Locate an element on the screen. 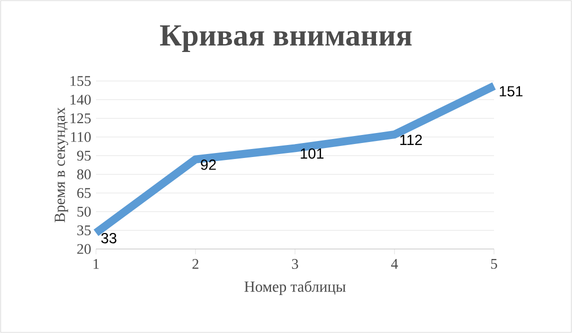 This screenshot has width=572, height=333. y-tick-label: 140 is located at coordinates (80, 99).